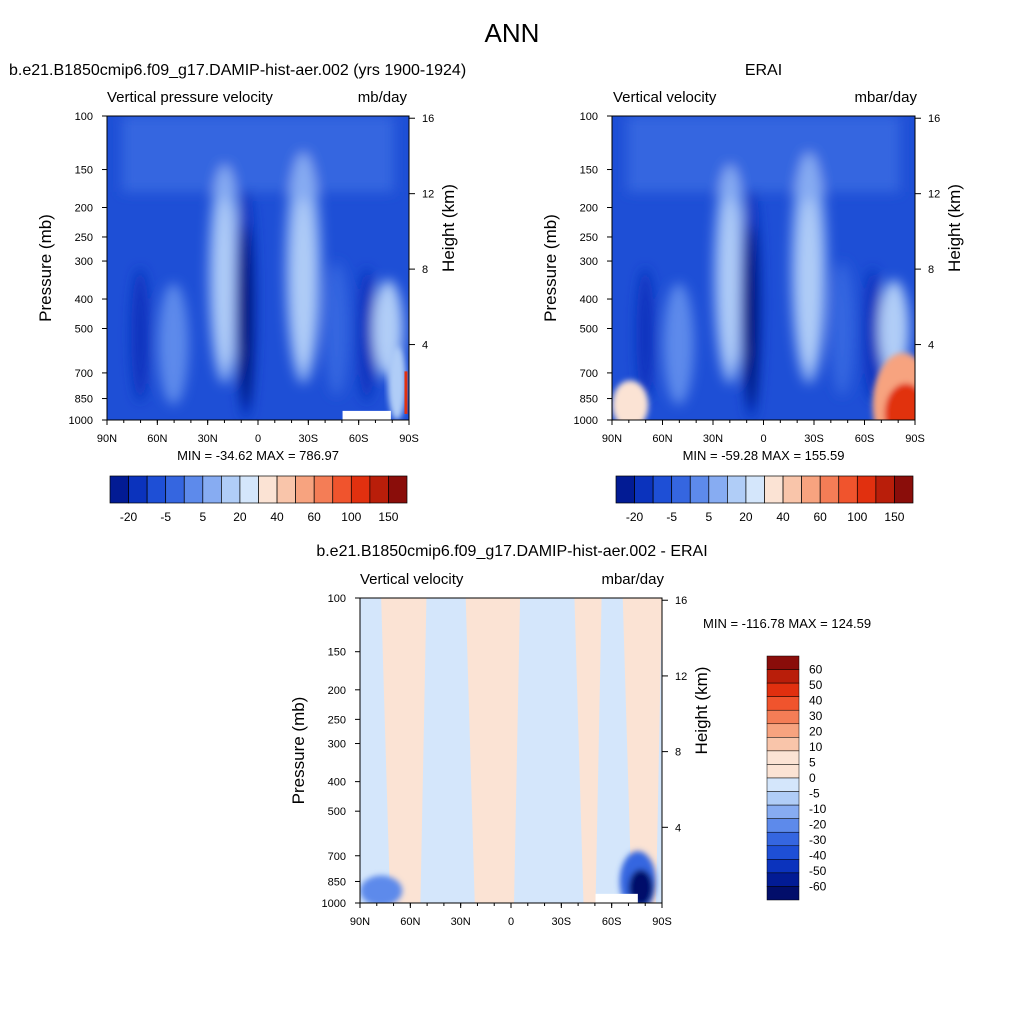  Describe the element at coordinates (258, 154) in the screenshot. I see `upper-band` at that location.